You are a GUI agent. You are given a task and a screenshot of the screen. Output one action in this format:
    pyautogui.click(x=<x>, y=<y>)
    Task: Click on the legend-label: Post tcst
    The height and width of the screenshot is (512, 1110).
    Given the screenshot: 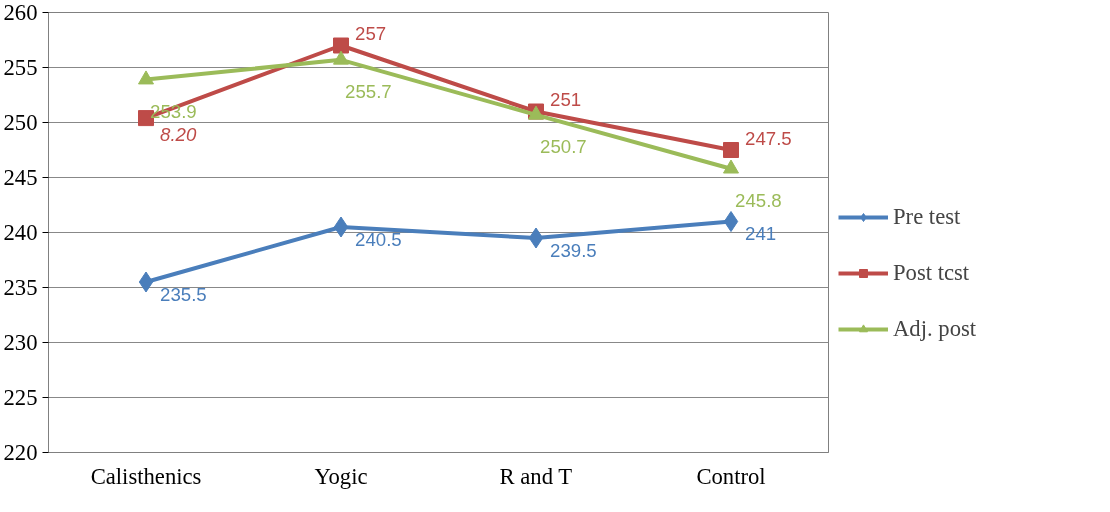 What is the action you would take?
    pyautogui.click(x=932, y=273)
    